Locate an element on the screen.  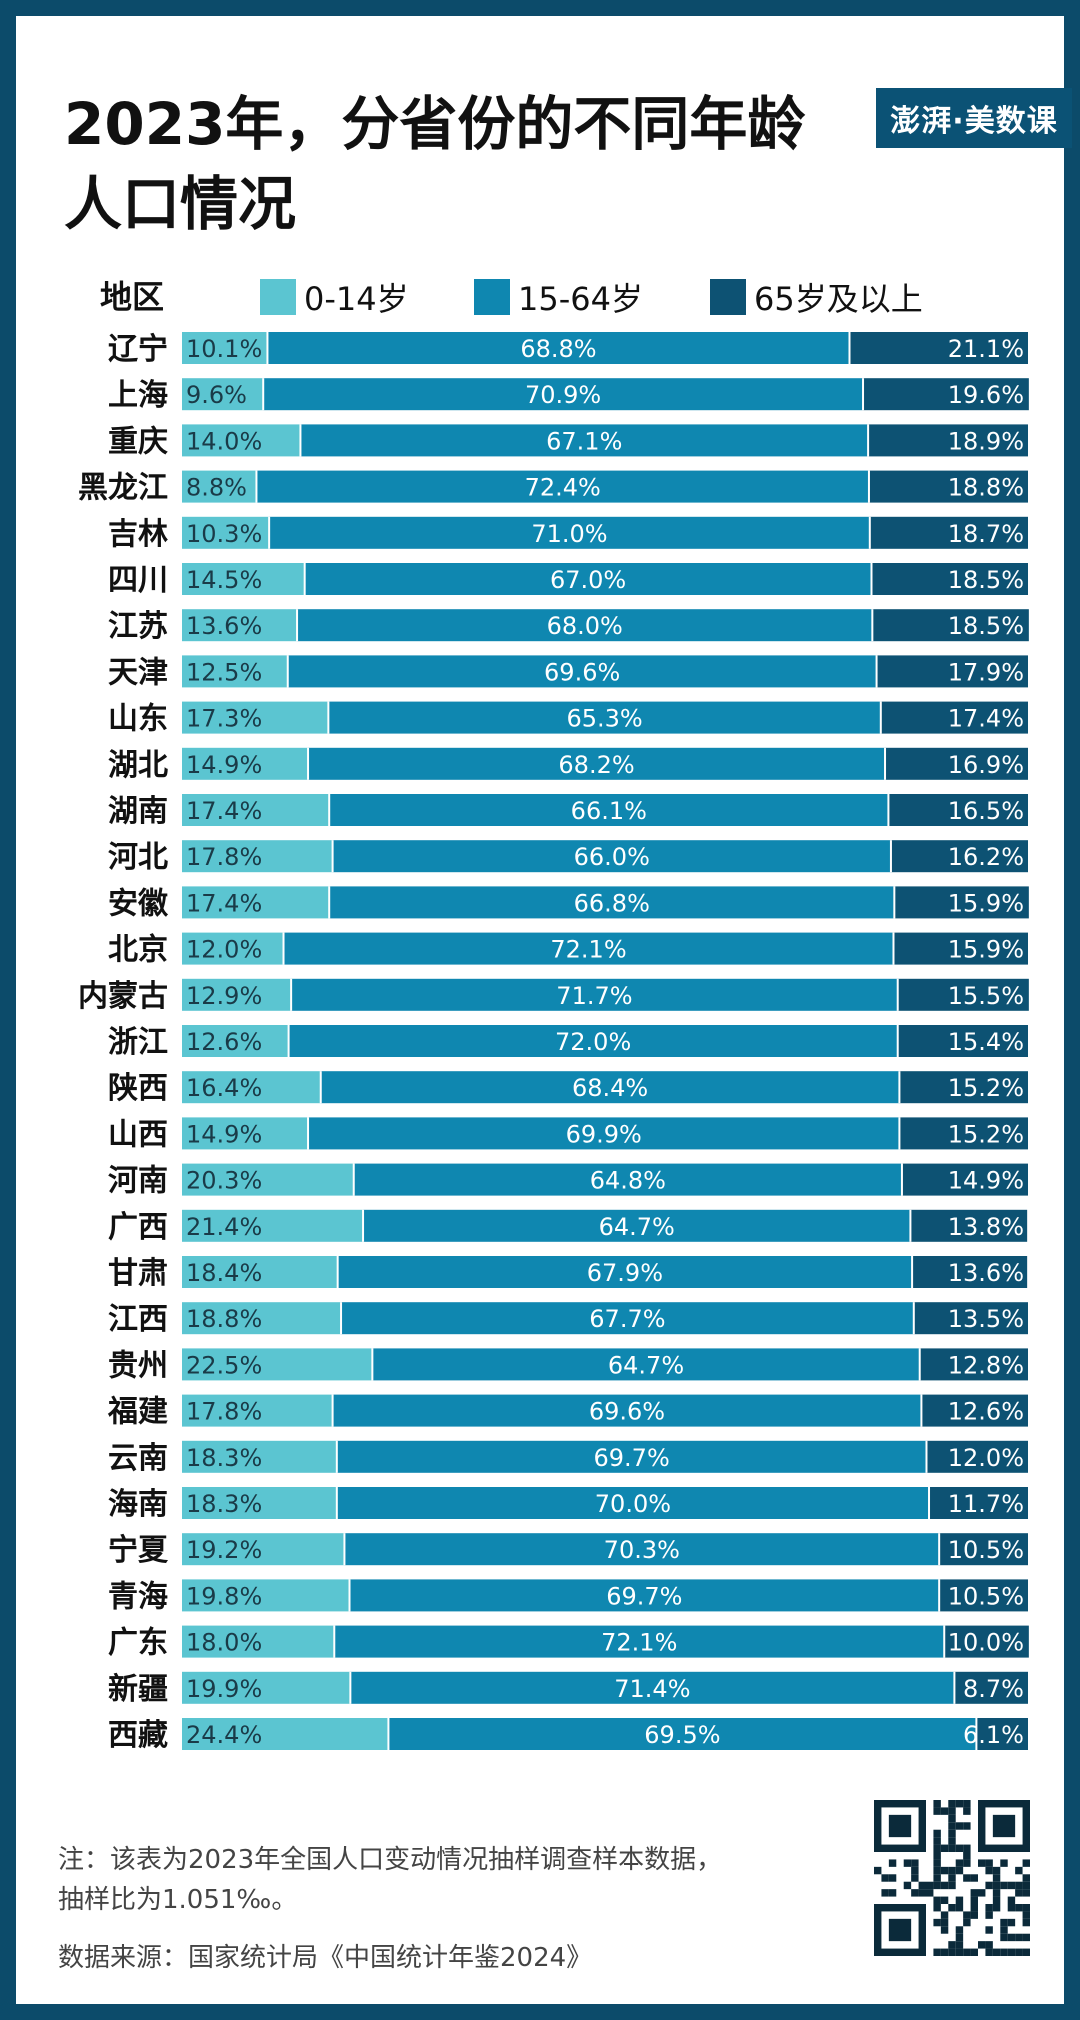
value-label-15-64: 68.8% is located at coordinates (558, 349).